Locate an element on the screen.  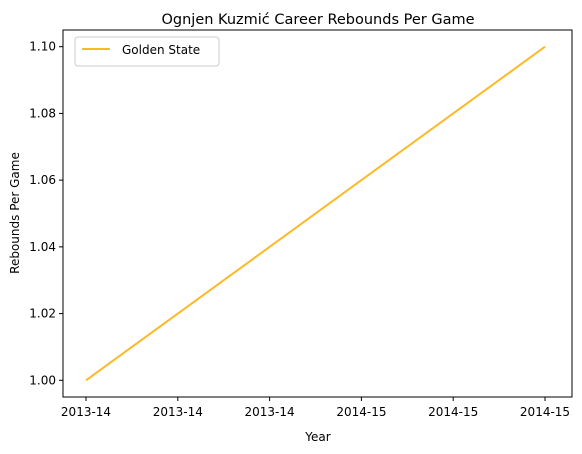
x-axis-title: Year is located at coordinates (317, 437).